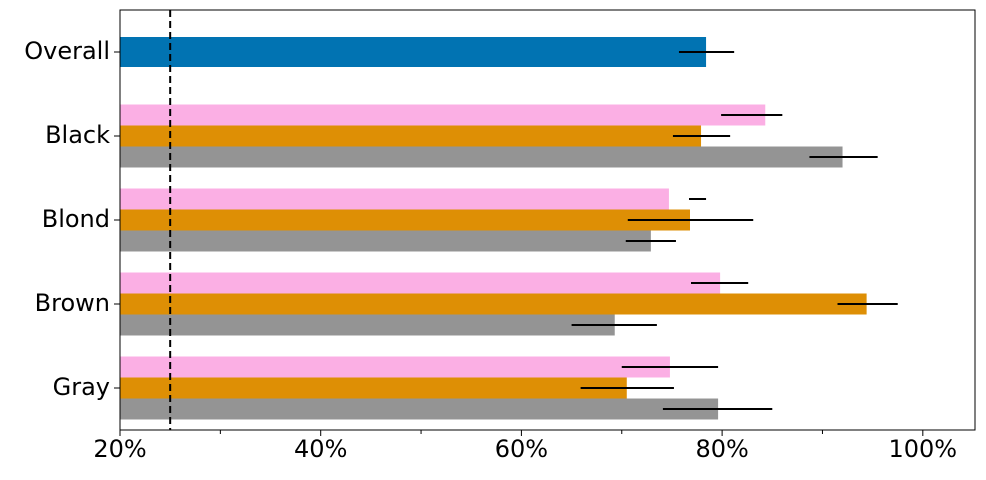 This screenshot has width=986, height=480. What do you see at coordinates (521, 449) in the screenshot?
I see `x-tick-label: 60%` at bounding box center [521, 449].